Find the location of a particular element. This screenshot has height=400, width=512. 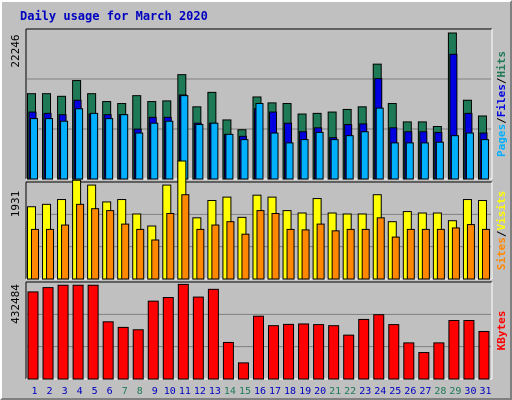

legend-pages-files-hits-part-3: Files is located at coordinates (501, 100).